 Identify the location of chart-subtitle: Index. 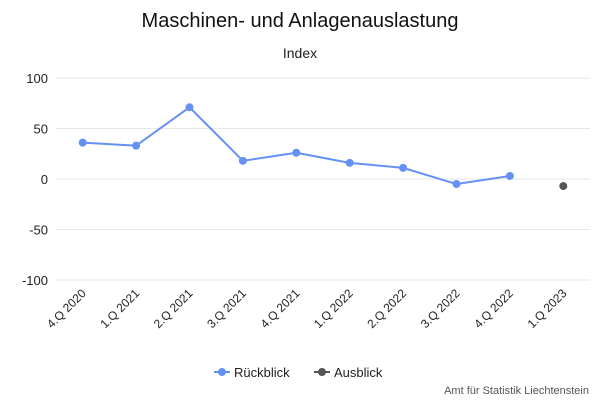
(300, 53).